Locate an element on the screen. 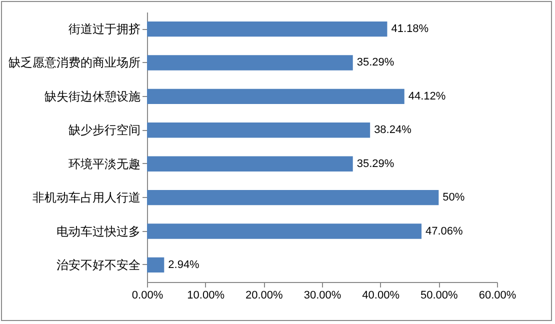  data-label: 50% is located at coordinates (453, 198).